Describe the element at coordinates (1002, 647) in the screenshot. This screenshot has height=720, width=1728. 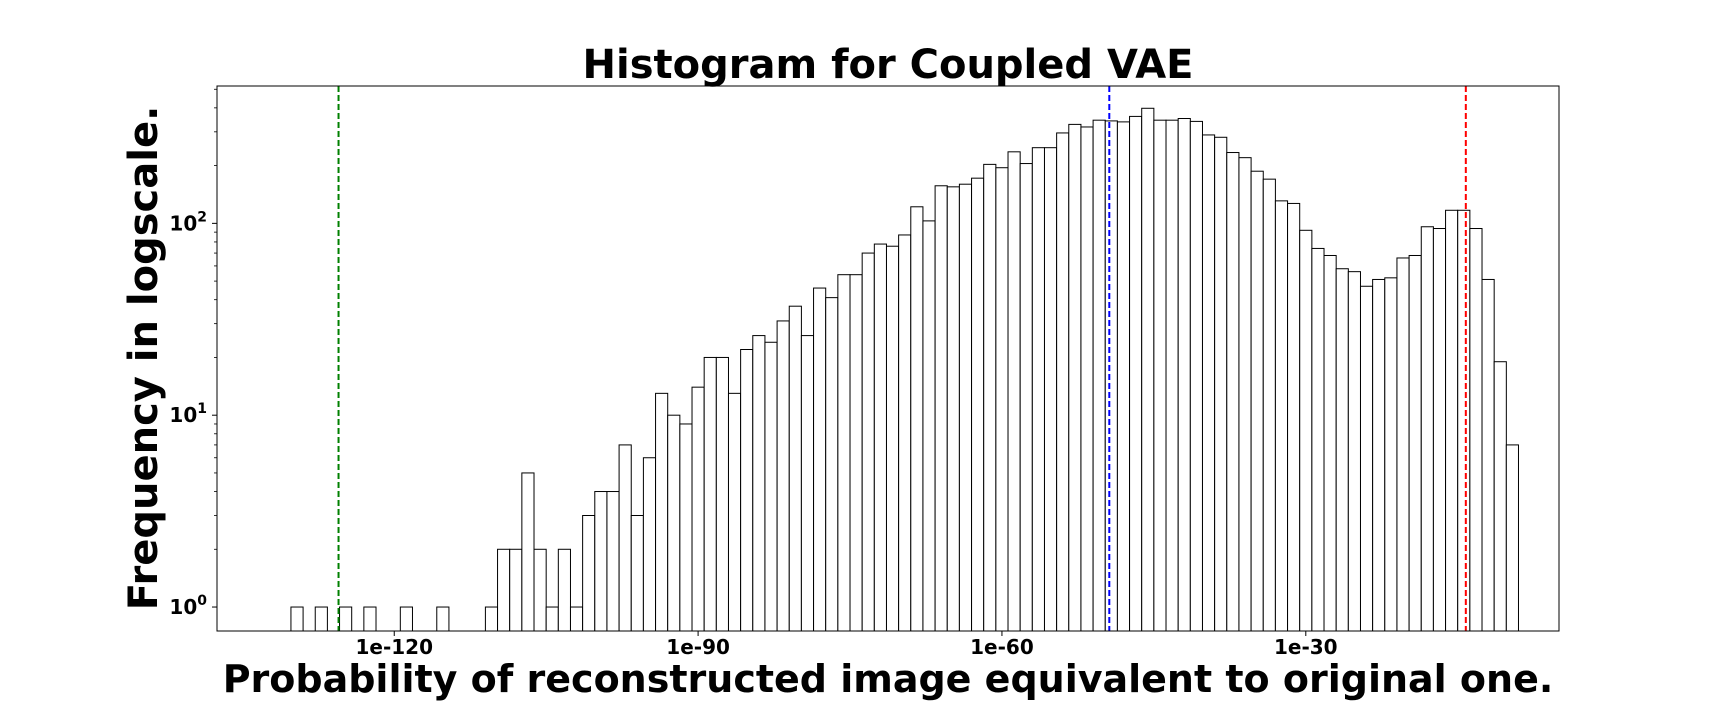
I see `x-tick-label: 1e-60` at that location.